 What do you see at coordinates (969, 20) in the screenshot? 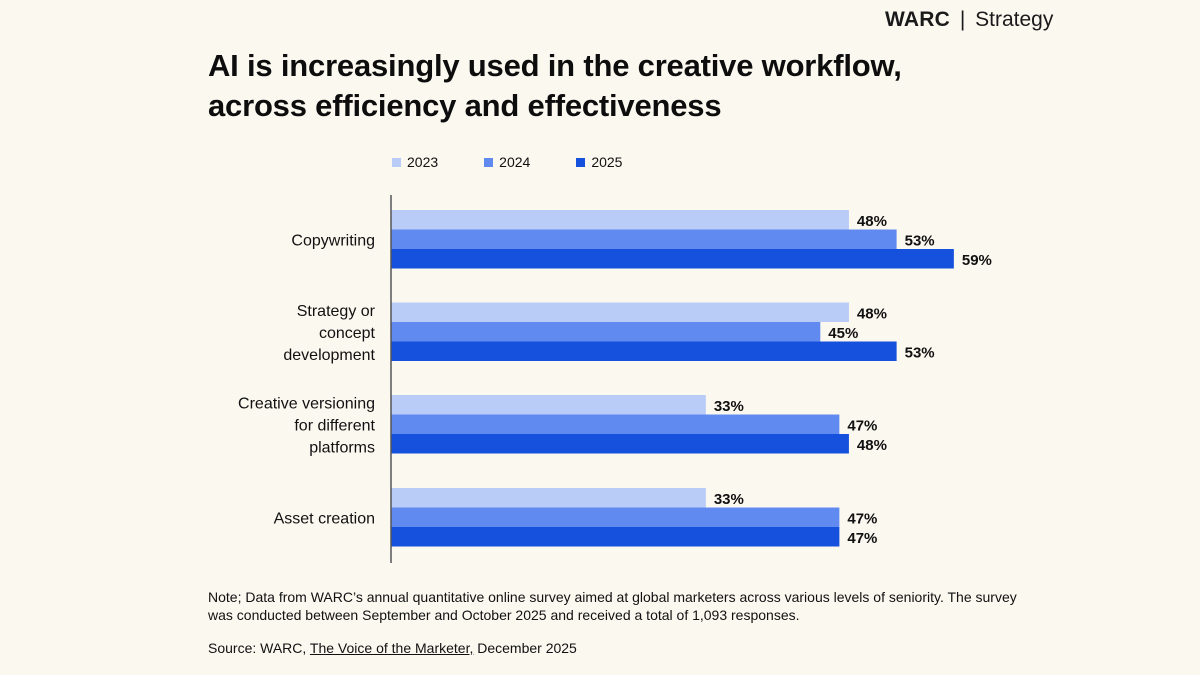
I see `brand-logo: WARC | Strategy` at bounding box center [969, 20].